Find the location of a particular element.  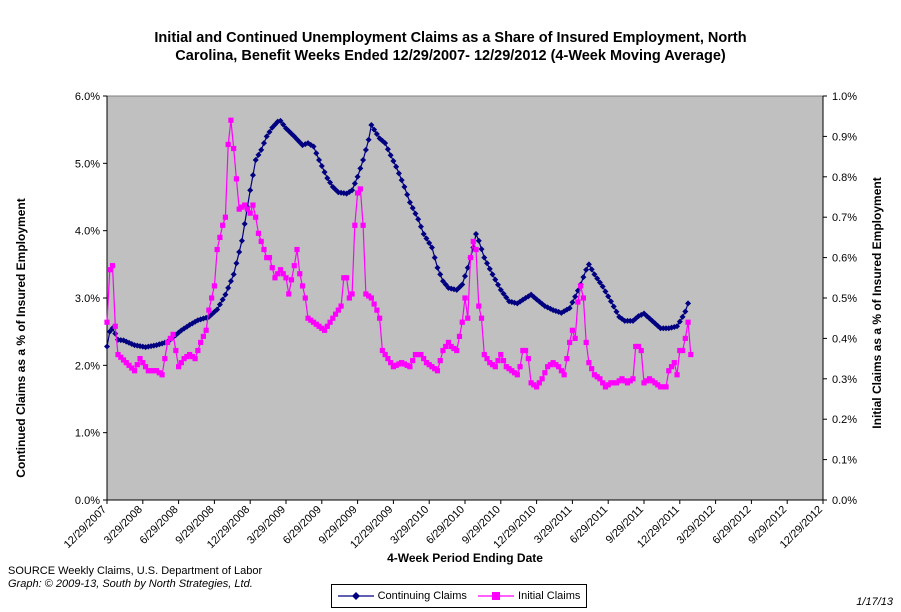

y-left-tick-label: 1.0% is located at coordinates (87, 434).